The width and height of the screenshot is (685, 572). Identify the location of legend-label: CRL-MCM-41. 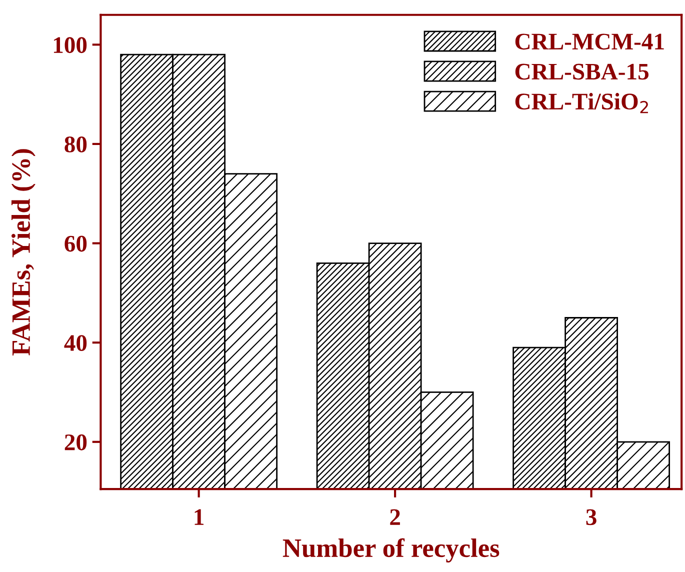
(589, 42).